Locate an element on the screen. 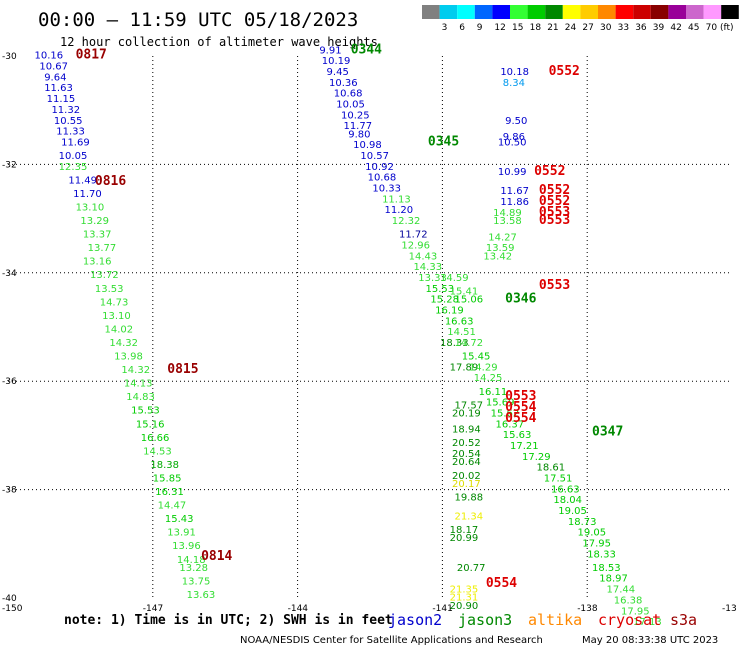 This screenshot has height=650, width=740. swh-value: 20.17 is located at coordinates (466, 484).